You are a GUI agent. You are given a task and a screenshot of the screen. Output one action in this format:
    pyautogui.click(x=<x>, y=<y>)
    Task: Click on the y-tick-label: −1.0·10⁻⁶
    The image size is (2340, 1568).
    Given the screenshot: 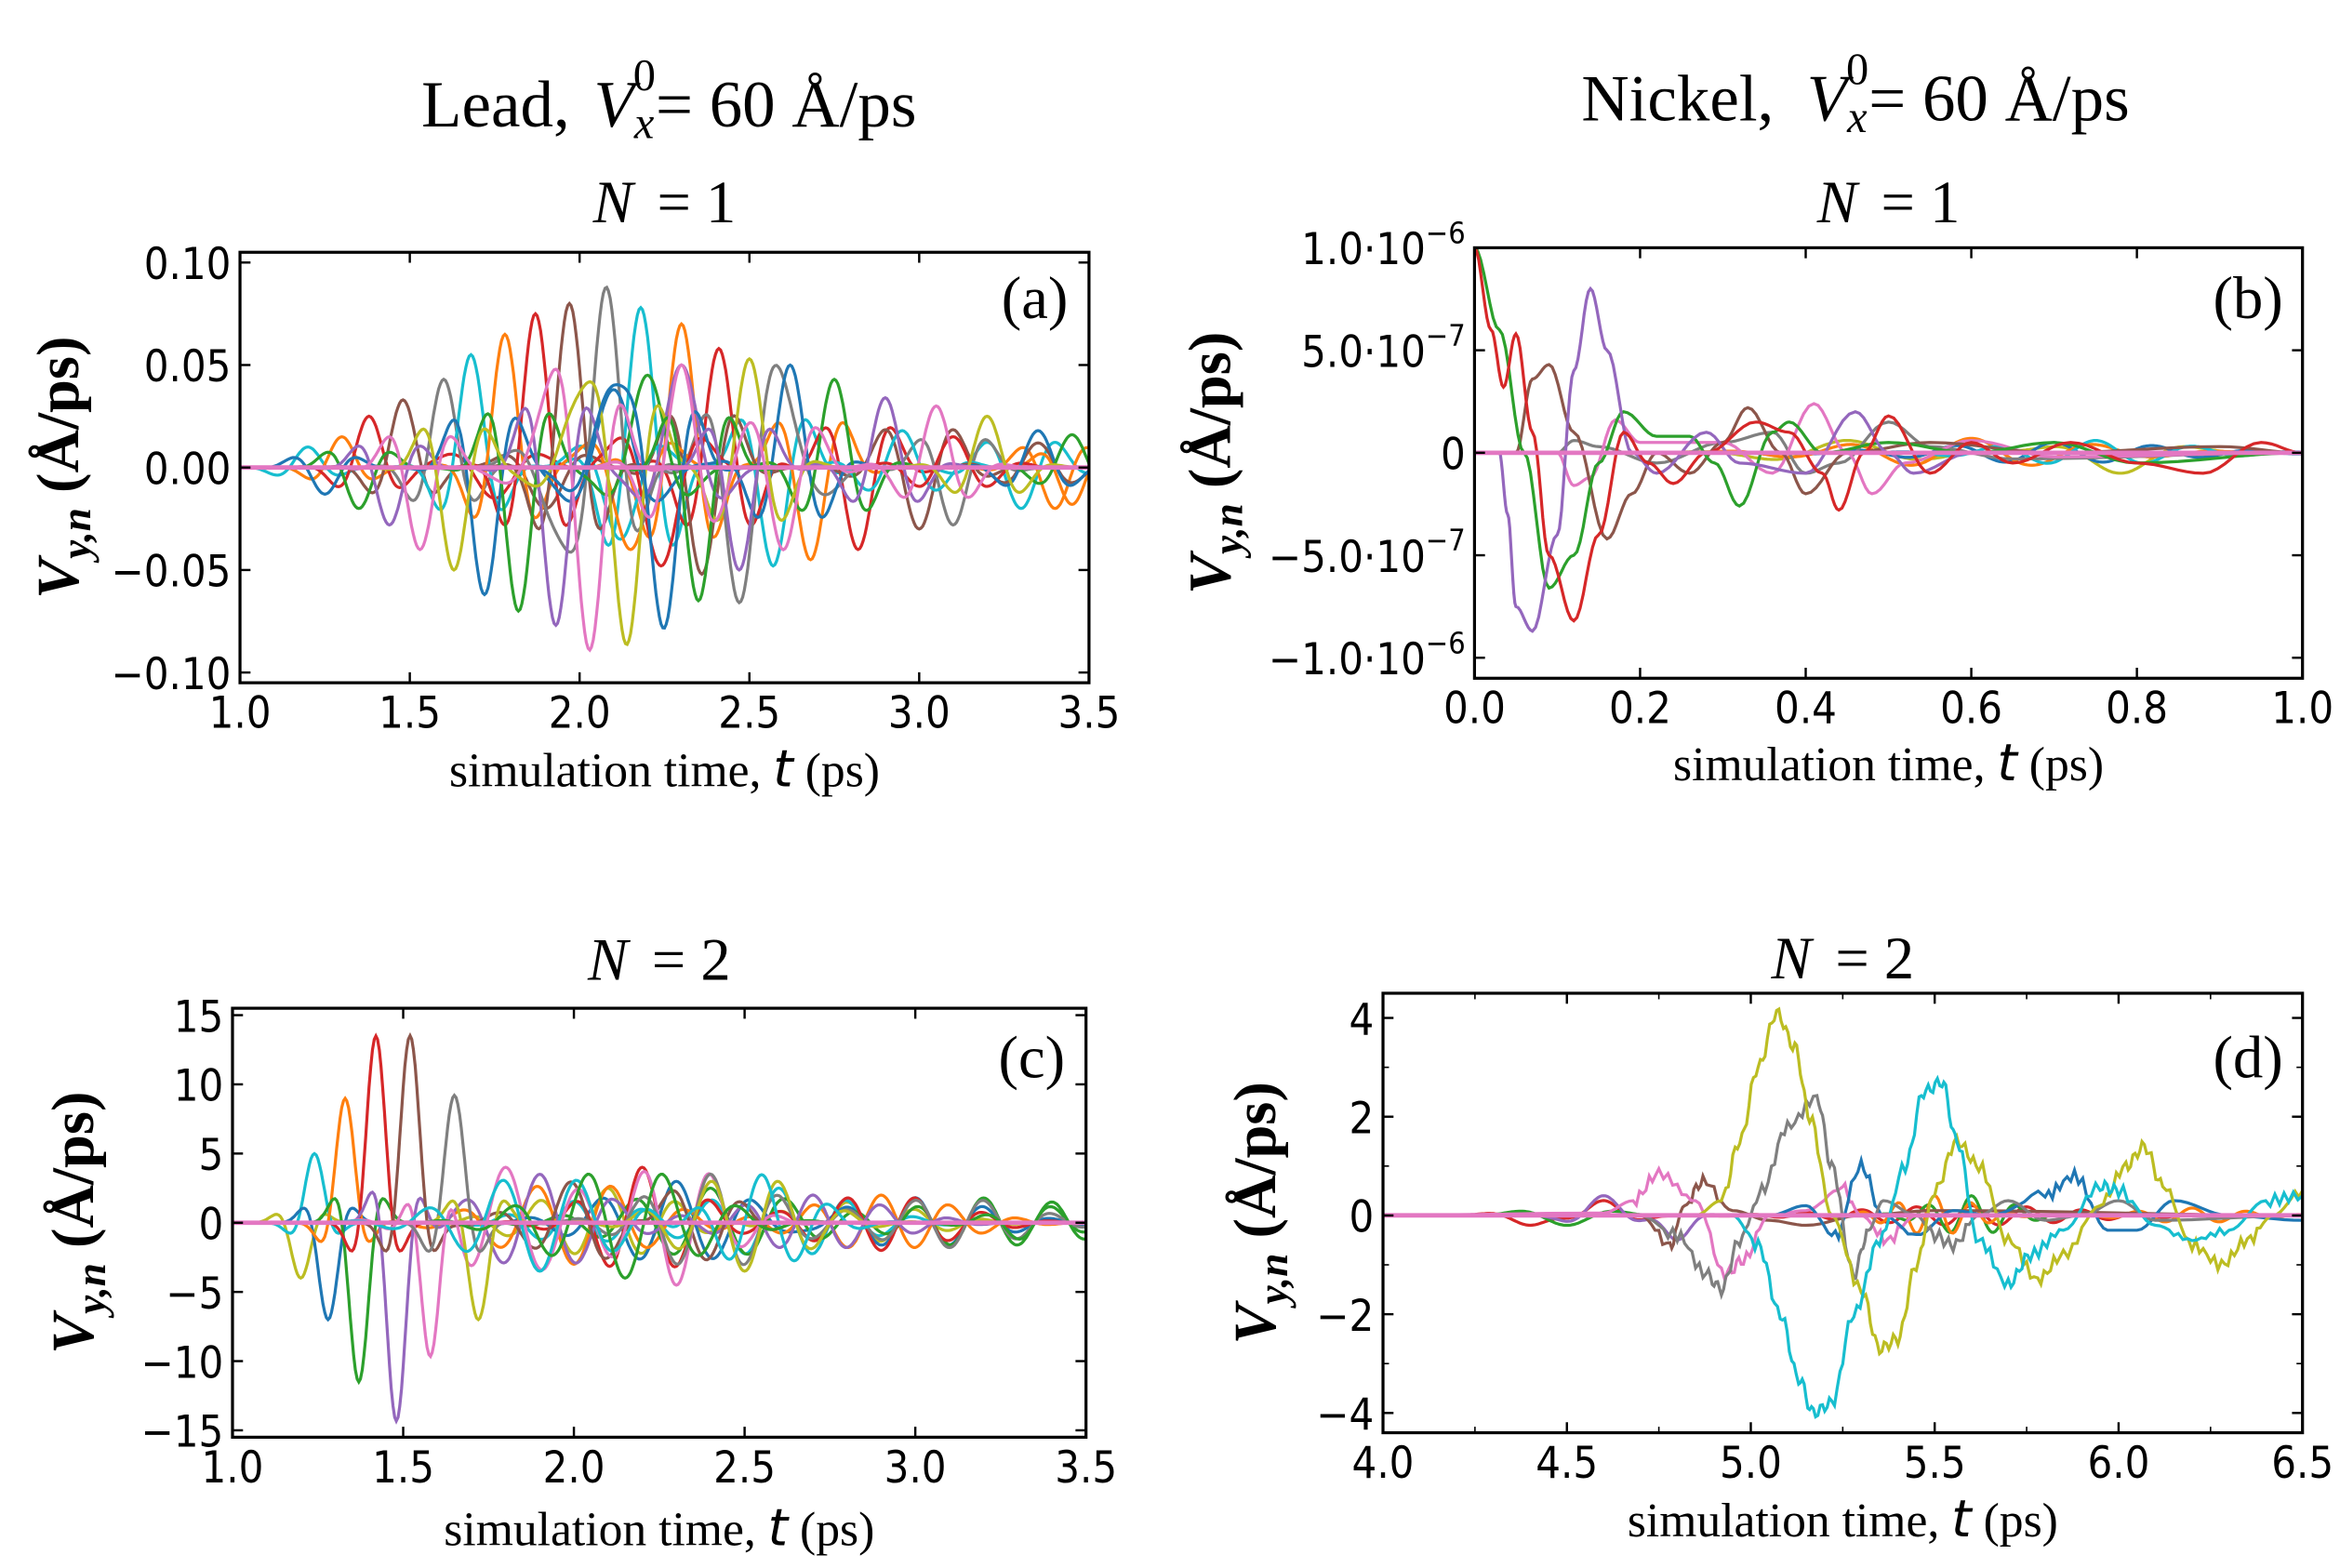 What is the action you would take?
    pyautogui.click(x=1367, y=655)
    